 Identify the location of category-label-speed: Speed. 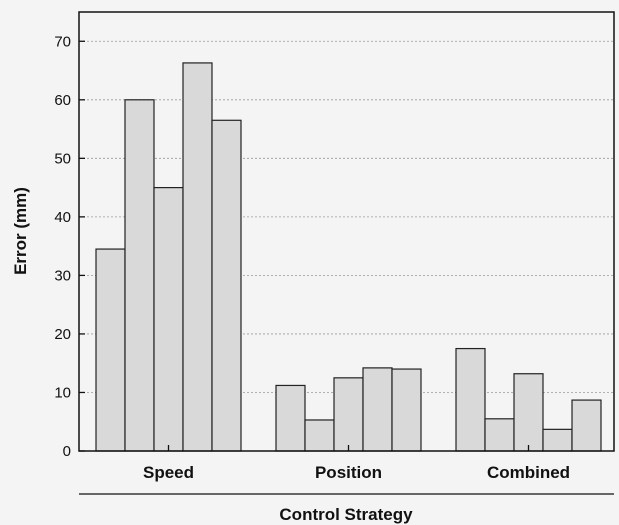
(168, 472).